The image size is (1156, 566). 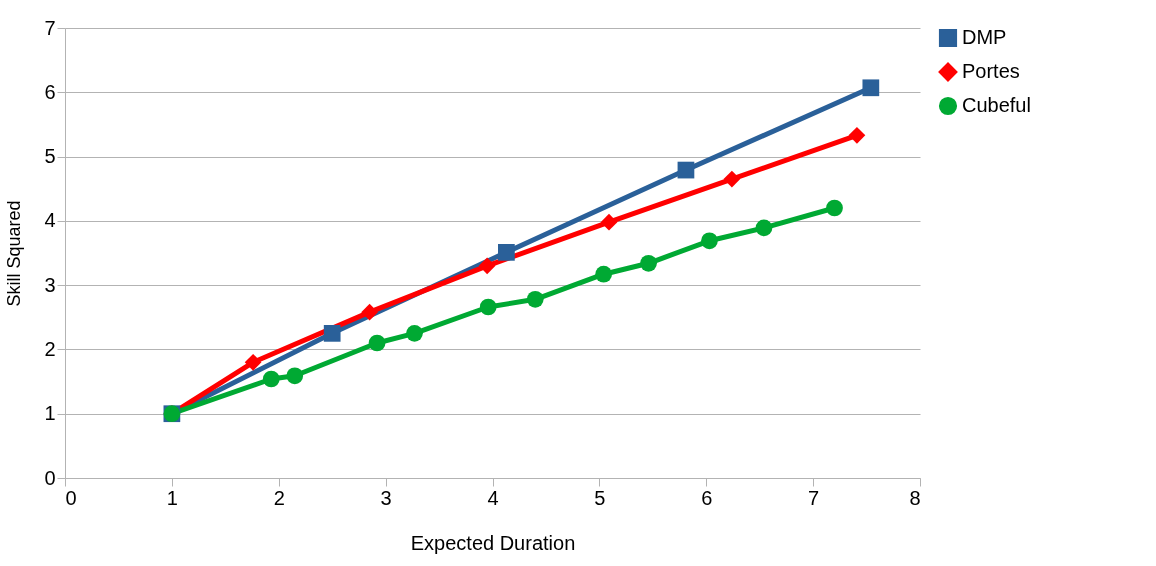 I want to click on y-tick-label: 4, so click(x=50, y=220).